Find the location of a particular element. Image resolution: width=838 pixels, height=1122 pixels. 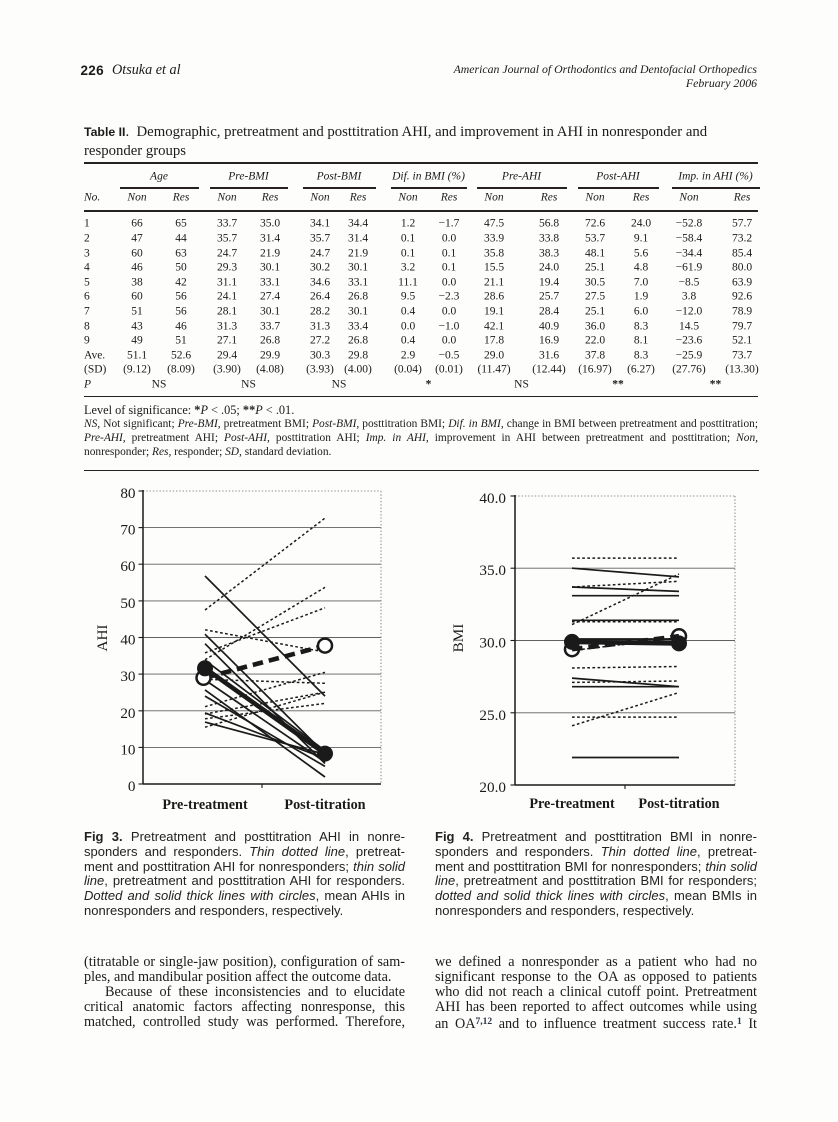

svg-text: 80 is located at coordinates (128, 493).